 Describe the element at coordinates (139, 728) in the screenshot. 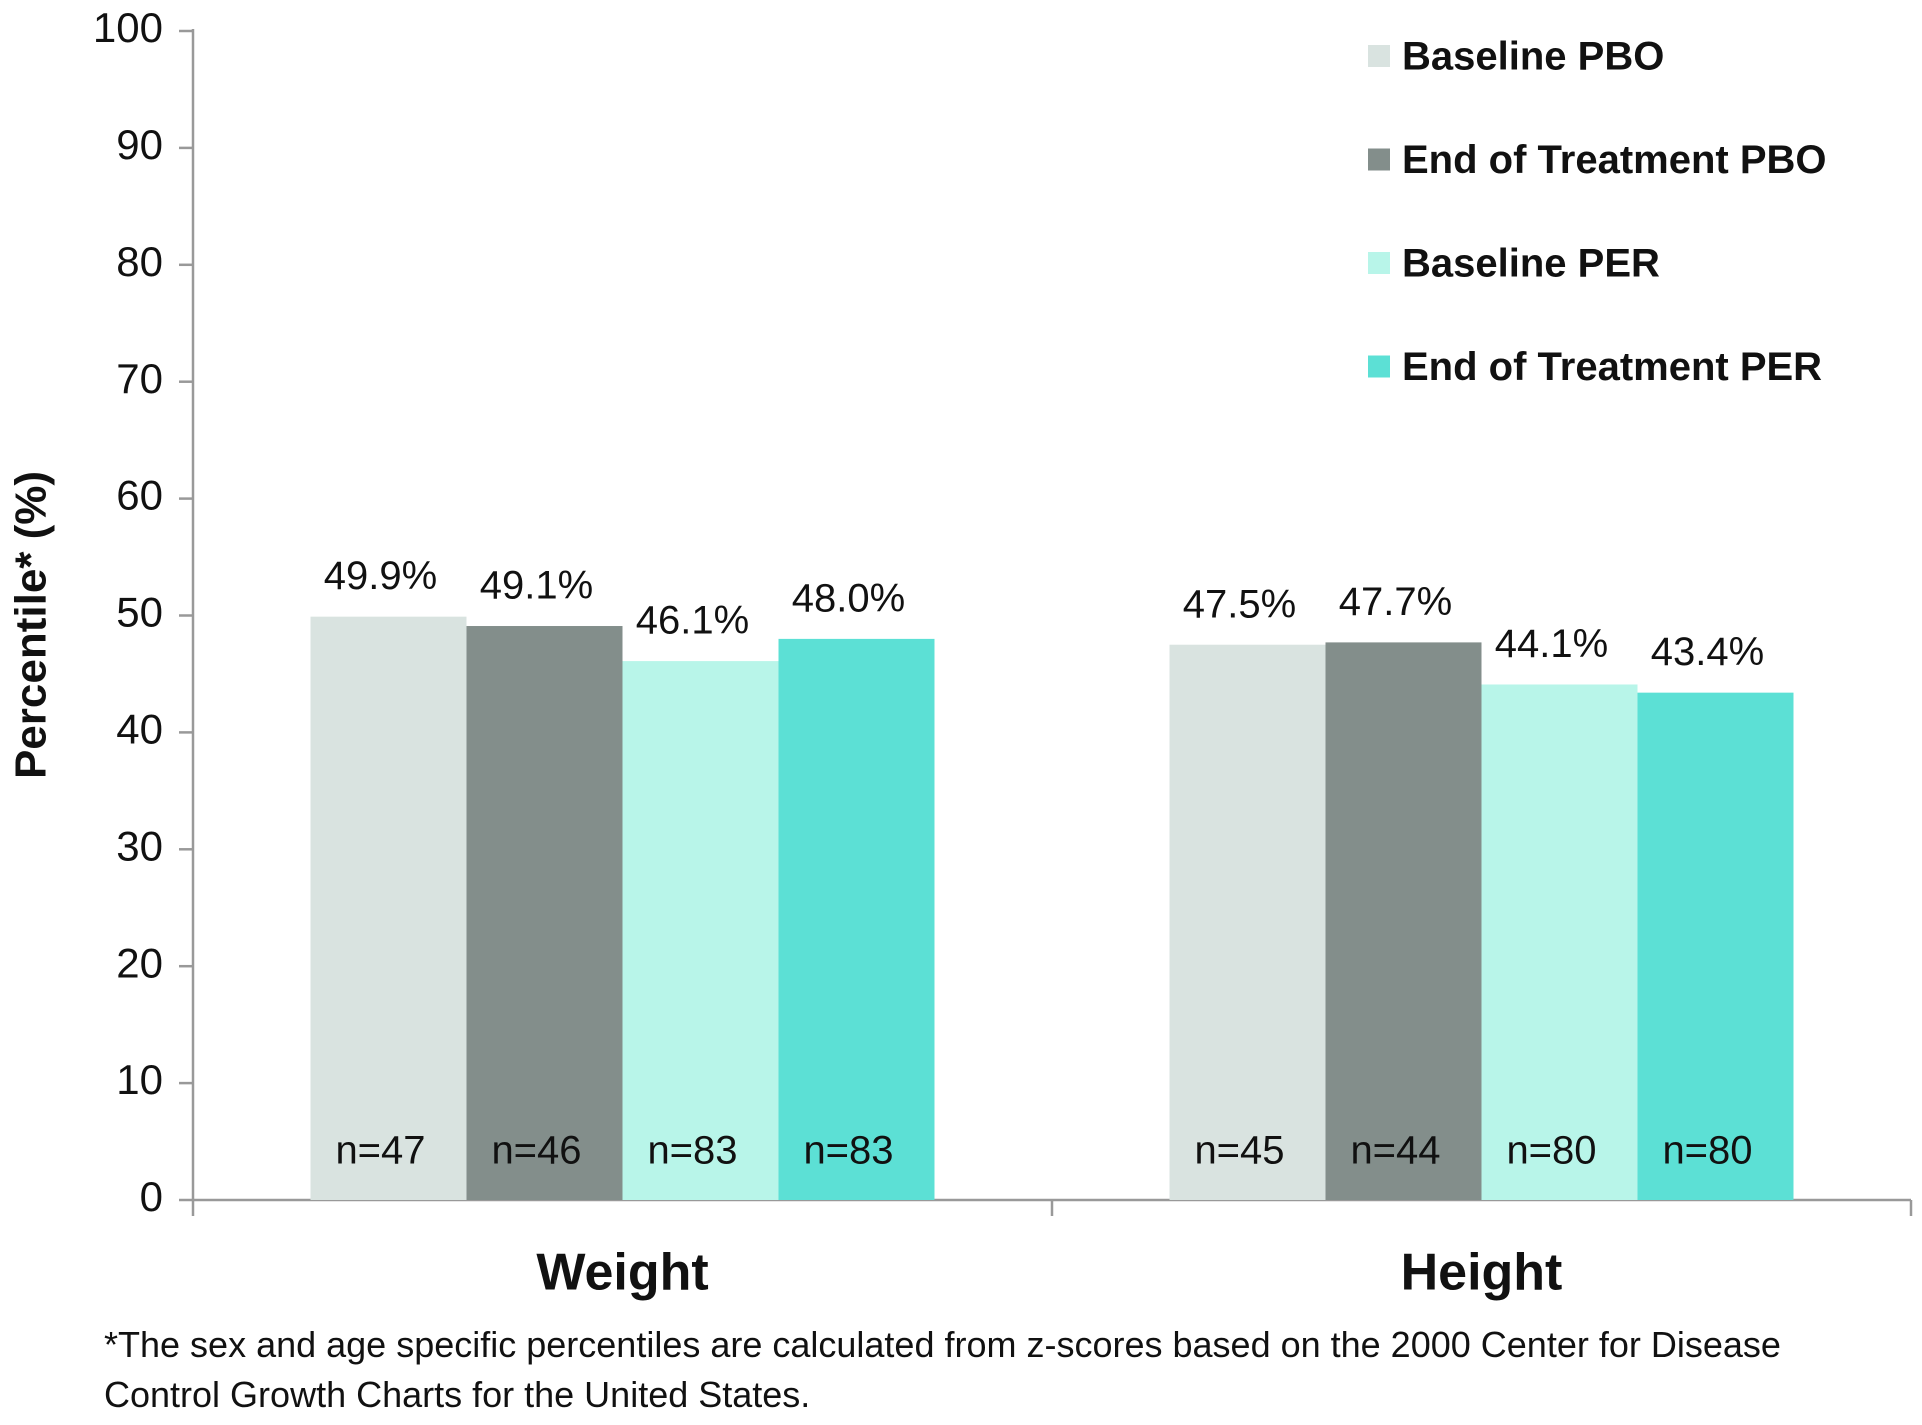

I see `y-tick-label: 40` at that location.